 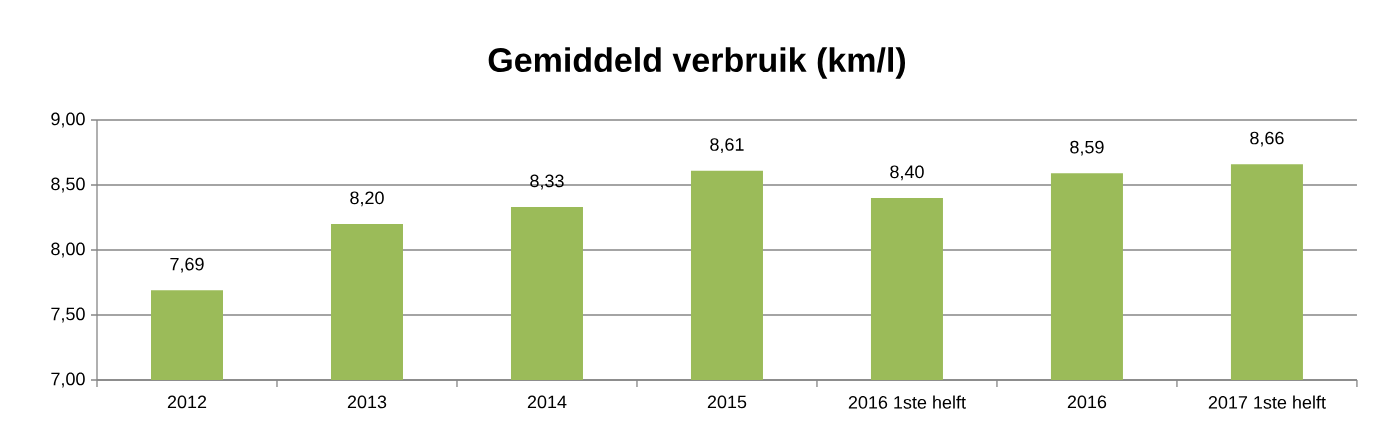 I want to click on y-tick-label: 8,00, so click(x=68, y=250).